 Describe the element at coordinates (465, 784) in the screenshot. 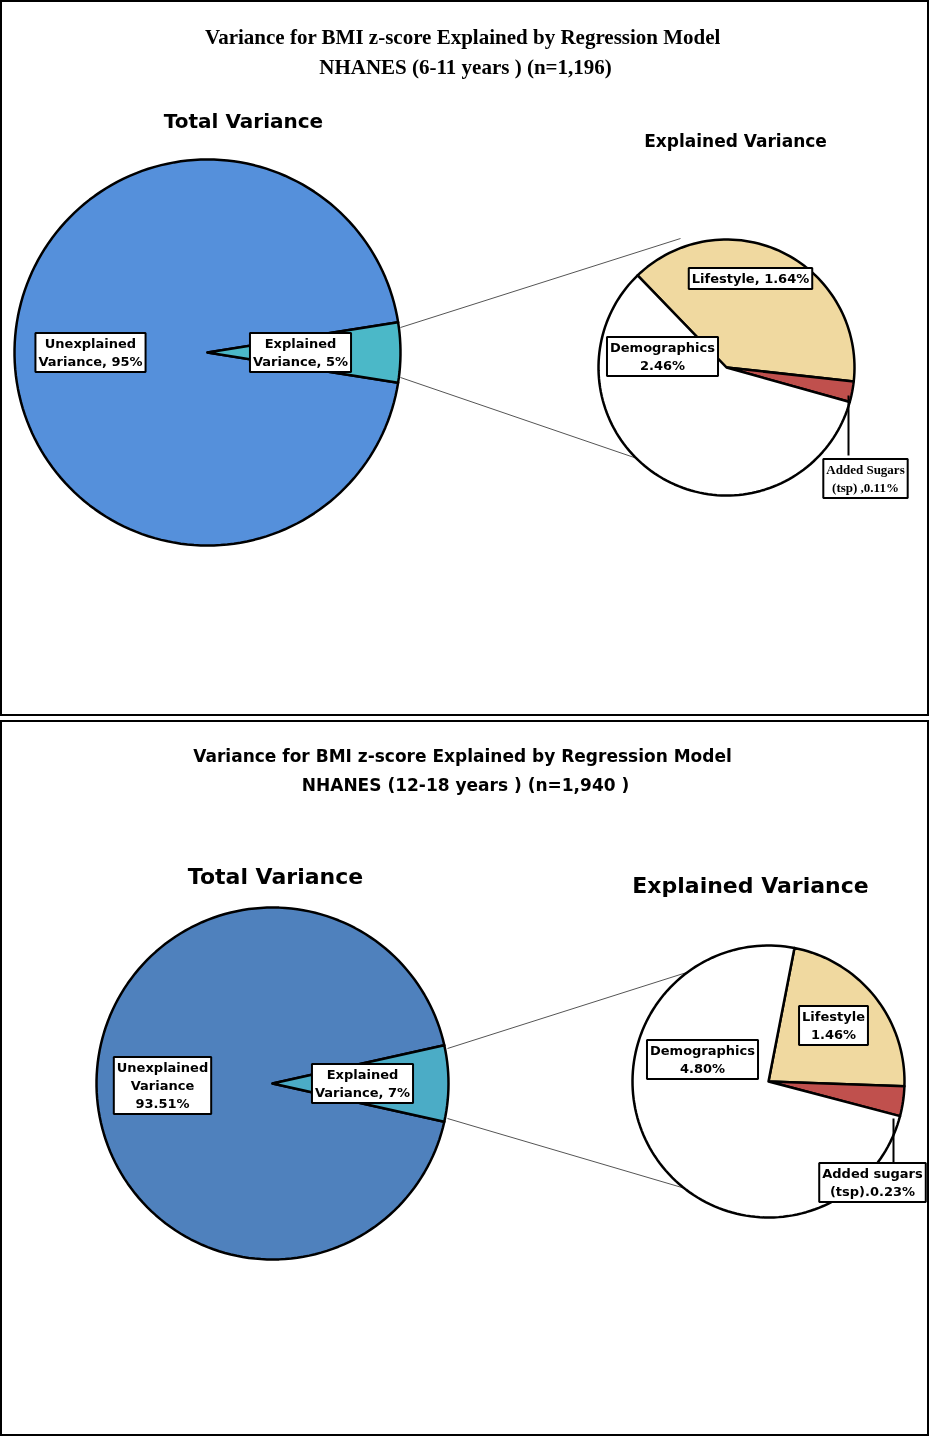

I see `chart-subtitle: NHANES (12-18 years ) (n=1,940 )` at that location.